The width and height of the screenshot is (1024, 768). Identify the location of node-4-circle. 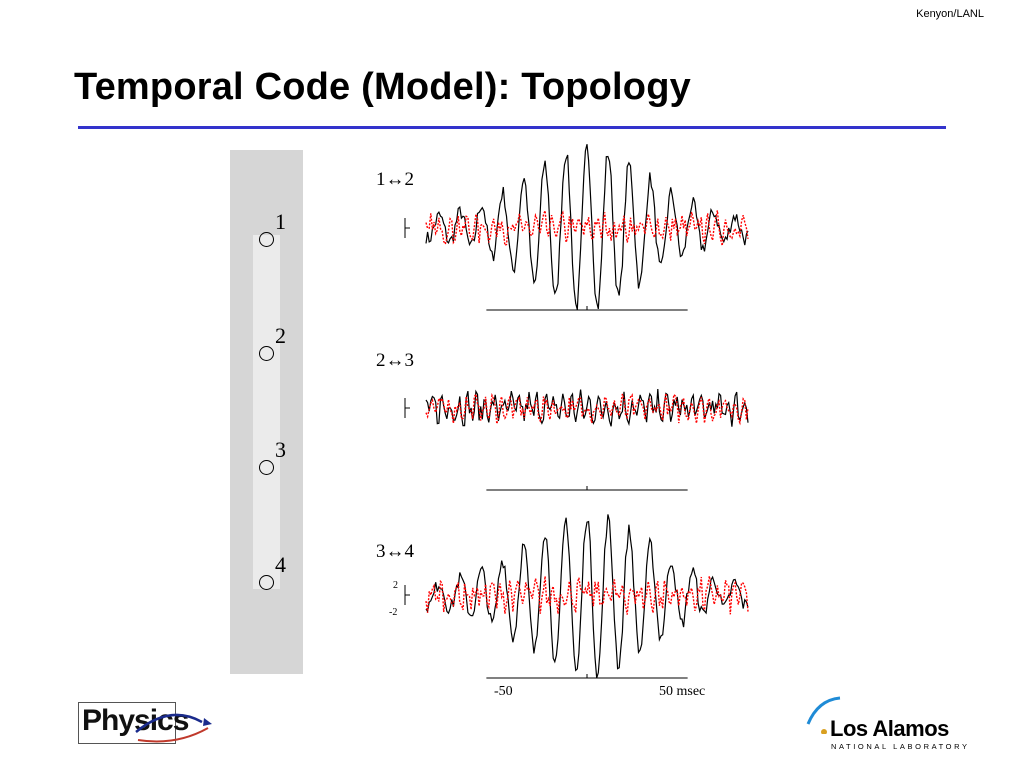
(266, 582).